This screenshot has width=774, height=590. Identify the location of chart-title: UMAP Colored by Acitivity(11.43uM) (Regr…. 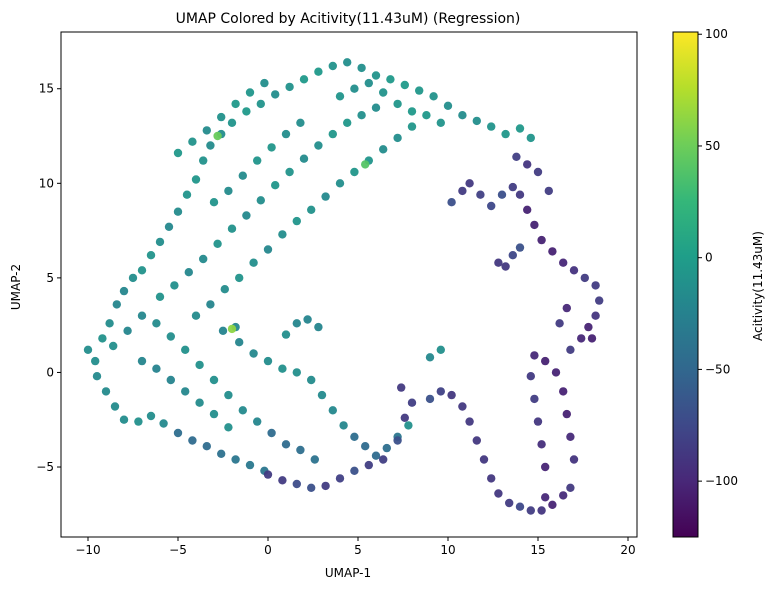
(348, 19).